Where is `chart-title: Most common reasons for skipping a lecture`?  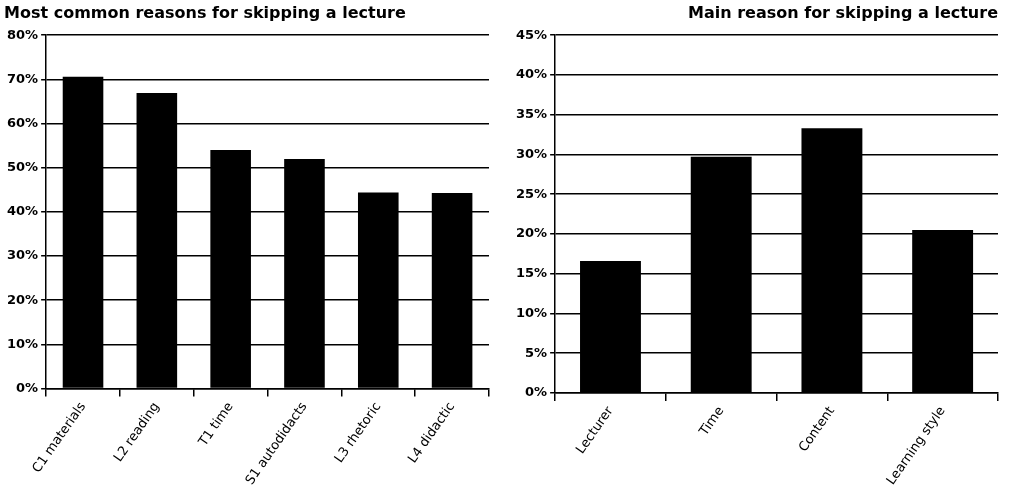
chart-title: Most common reasons for skipping a lecture is located at coordinates (205, 12).